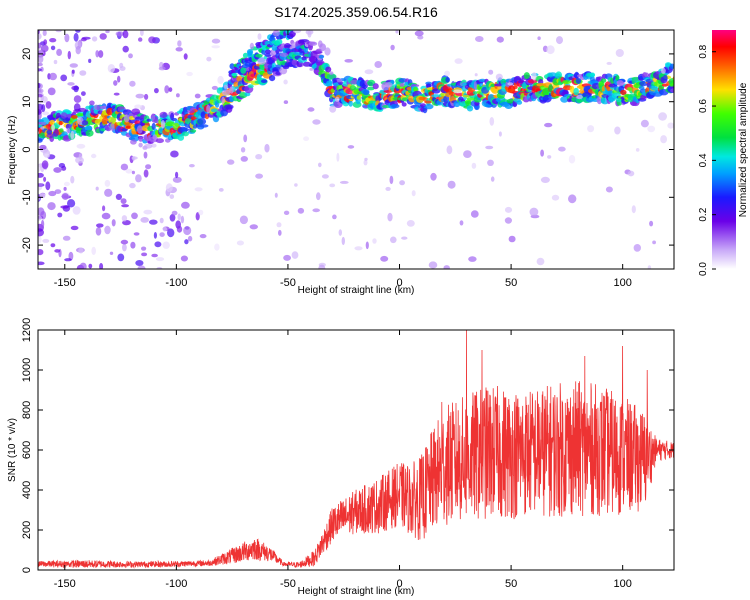 This screenshot has width=750, height=600. I want to click on y-tick-label: 1000, so click(27, 370).